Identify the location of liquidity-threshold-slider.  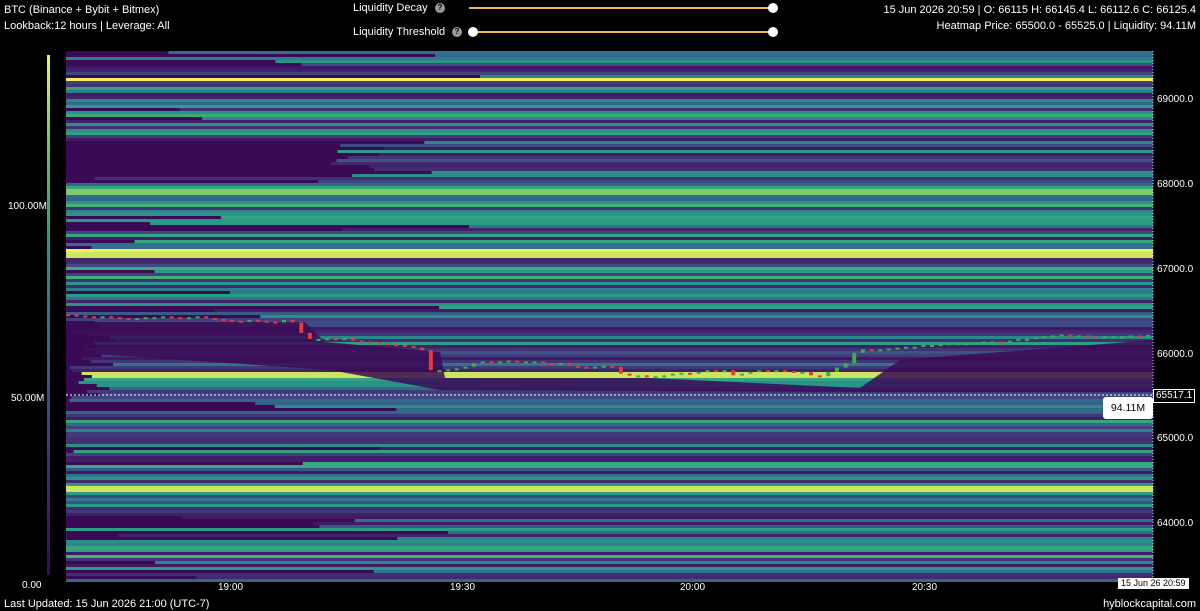
(621, 32).